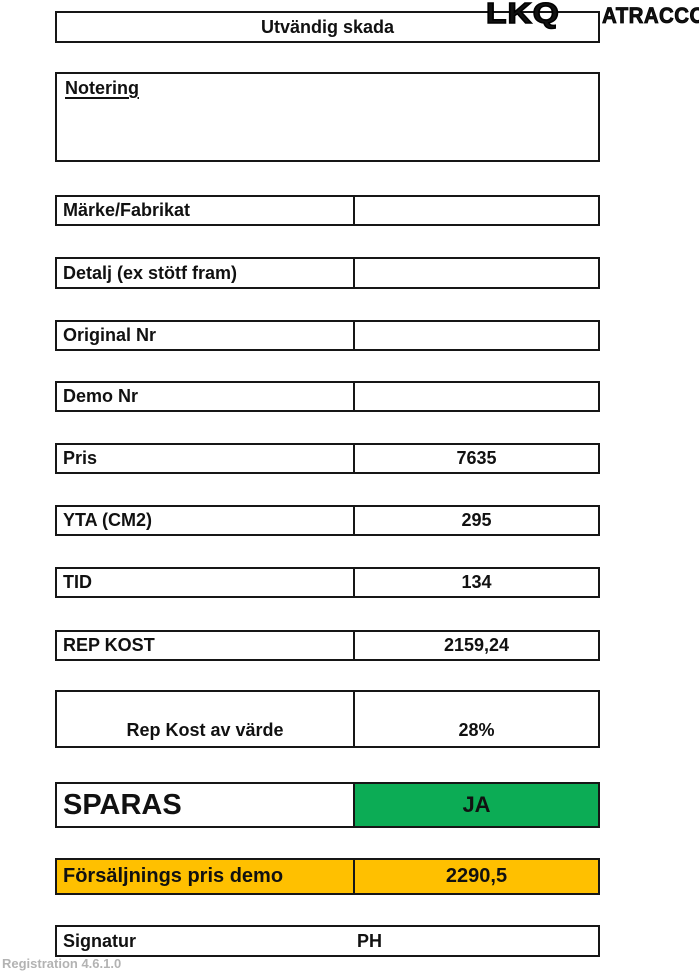 The height and width of the screenshot is (975, 699). I want to click on tid-value-input: 134, so click(475, 582).